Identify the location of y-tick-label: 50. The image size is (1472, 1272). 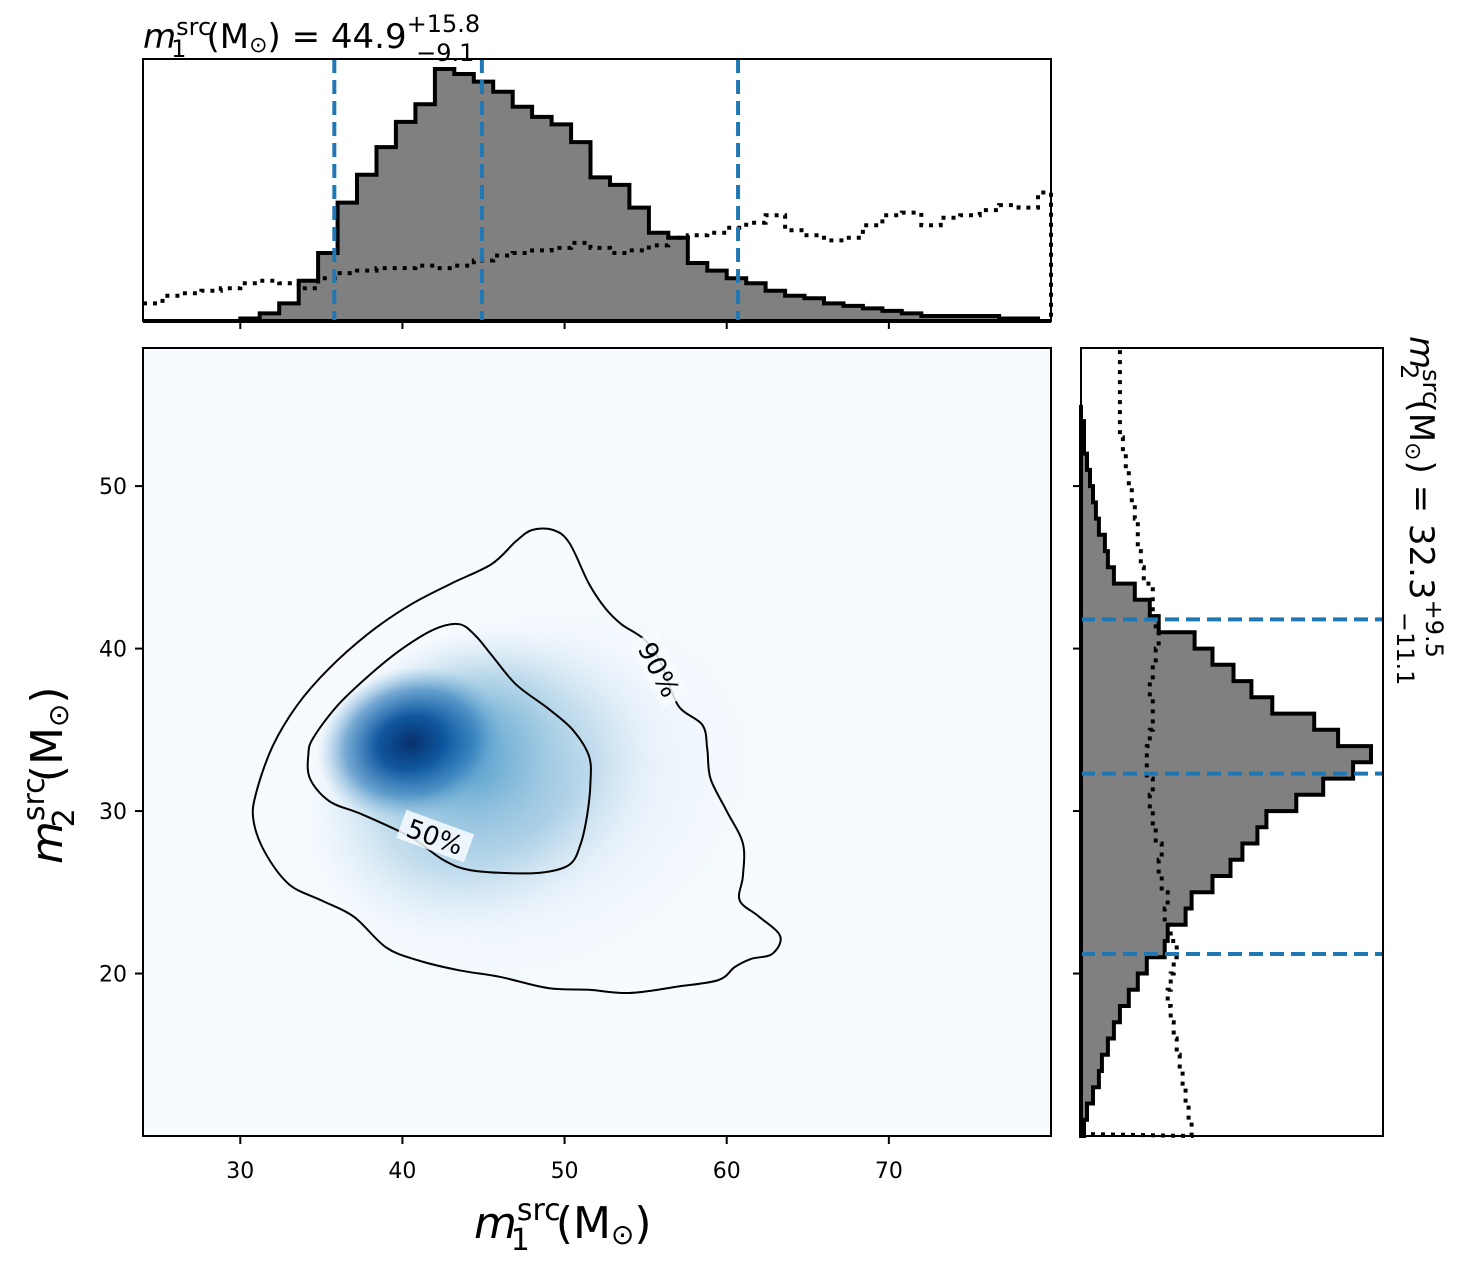
(113, 487).